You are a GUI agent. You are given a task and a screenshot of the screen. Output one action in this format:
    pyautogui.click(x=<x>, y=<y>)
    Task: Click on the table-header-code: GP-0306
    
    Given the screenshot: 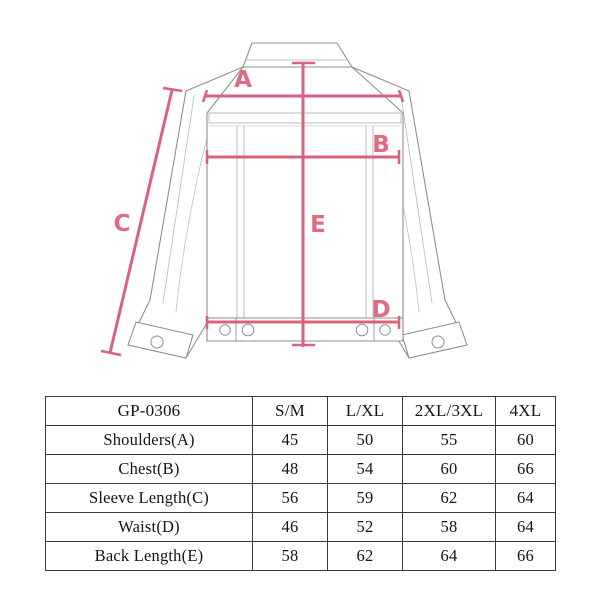 What is the action you would take?
    pyautogui.click(x=149, y=411)
    